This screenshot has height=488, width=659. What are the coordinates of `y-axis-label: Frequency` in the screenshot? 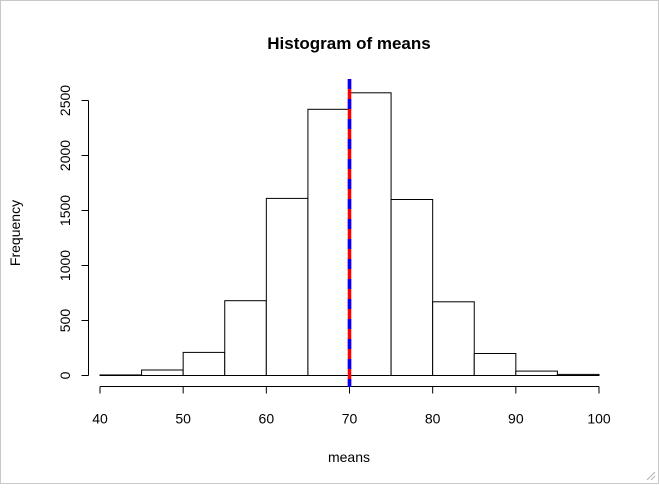 It's located at (15, 233).